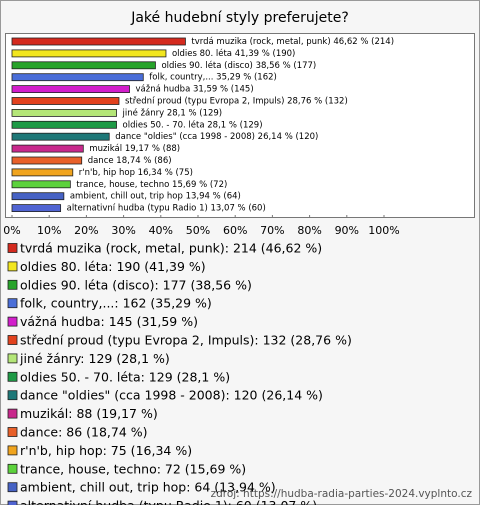  Describe the element at coordinates (238, 65) in the screenshot. I see `value-label: oldies 90. léta (disco) 38,56 % (177)` at that location.